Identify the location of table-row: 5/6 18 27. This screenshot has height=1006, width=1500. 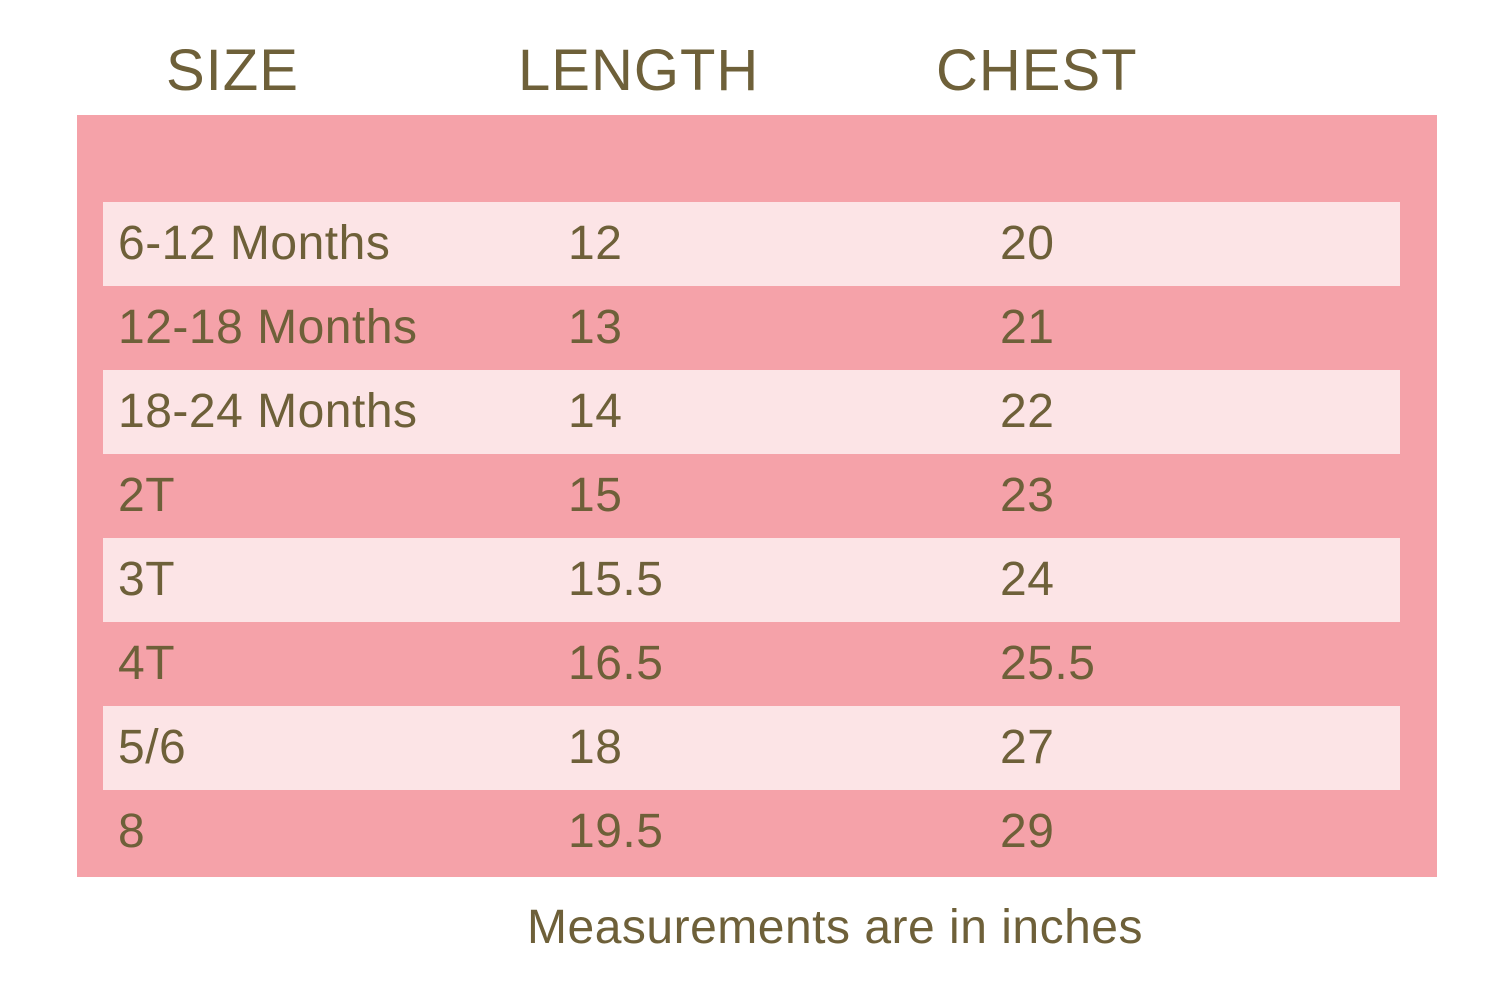
(757, 748).